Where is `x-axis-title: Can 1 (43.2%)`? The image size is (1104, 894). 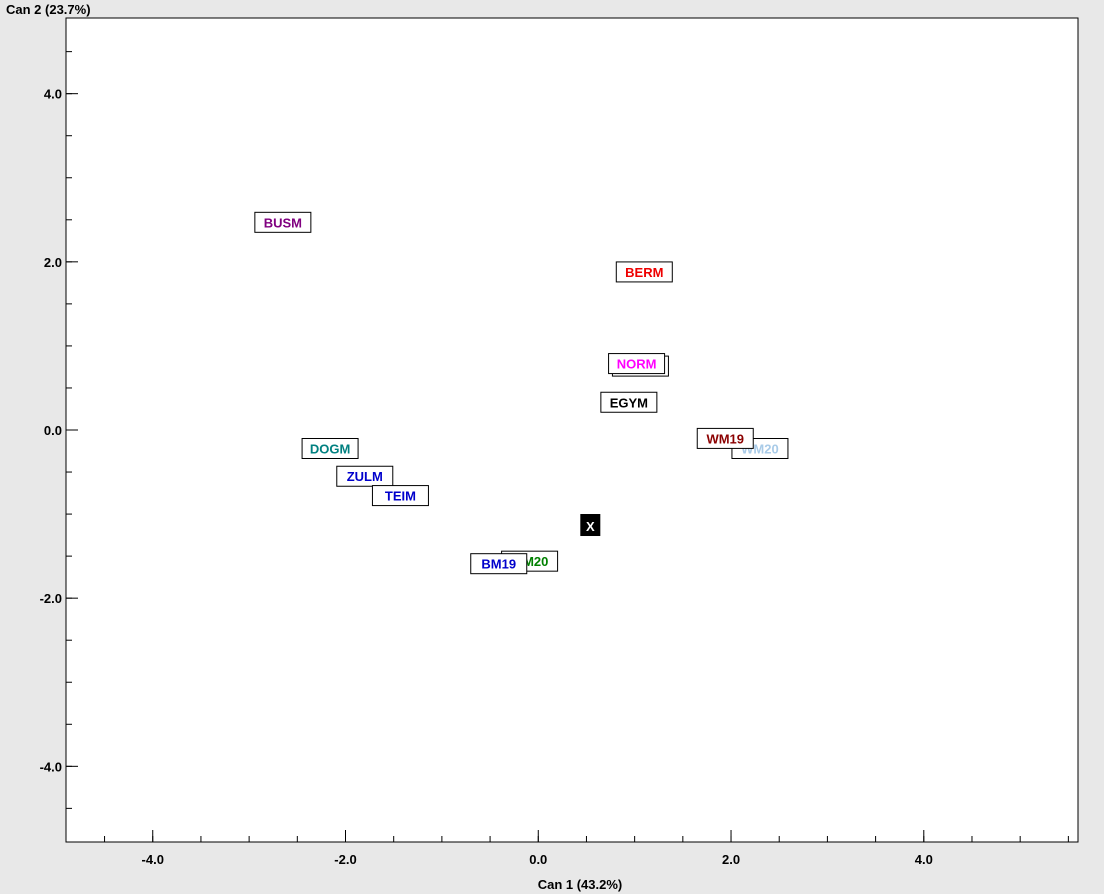
x-axis-title: Can 1 (43.2%) is located at coordinates (580, 884).